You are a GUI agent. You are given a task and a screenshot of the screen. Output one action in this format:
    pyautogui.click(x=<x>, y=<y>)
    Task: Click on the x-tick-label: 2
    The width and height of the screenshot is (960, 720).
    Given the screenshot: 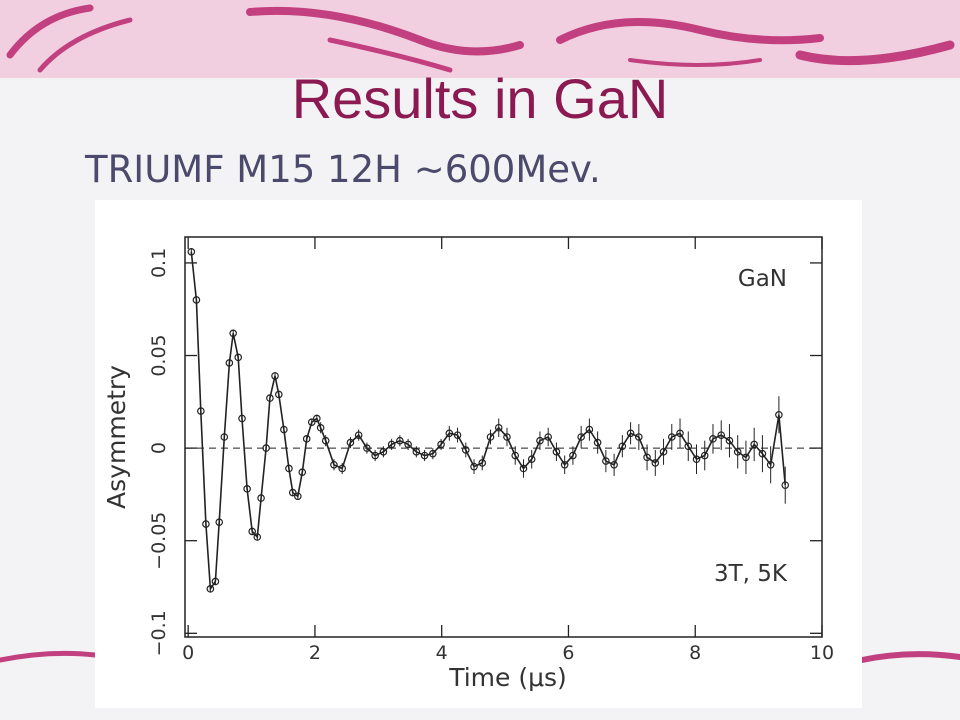 What is the action you would take?
    pyautogui.click(x=315, y=653)
    